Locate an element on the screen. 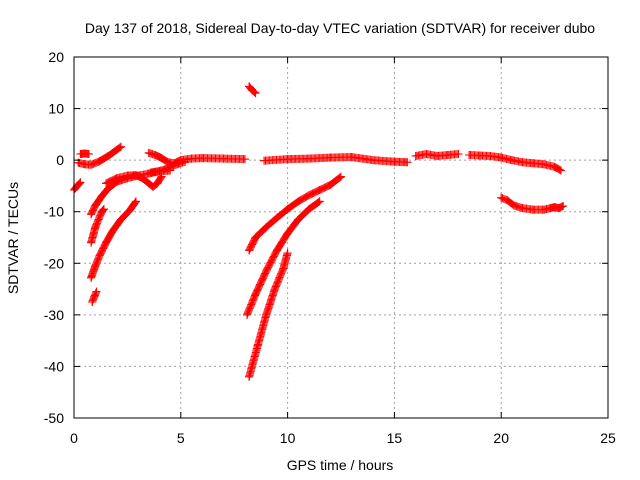 This screenshot has width=640, height=480. y-tick-label: -20 is located at coordinates (54, 263).